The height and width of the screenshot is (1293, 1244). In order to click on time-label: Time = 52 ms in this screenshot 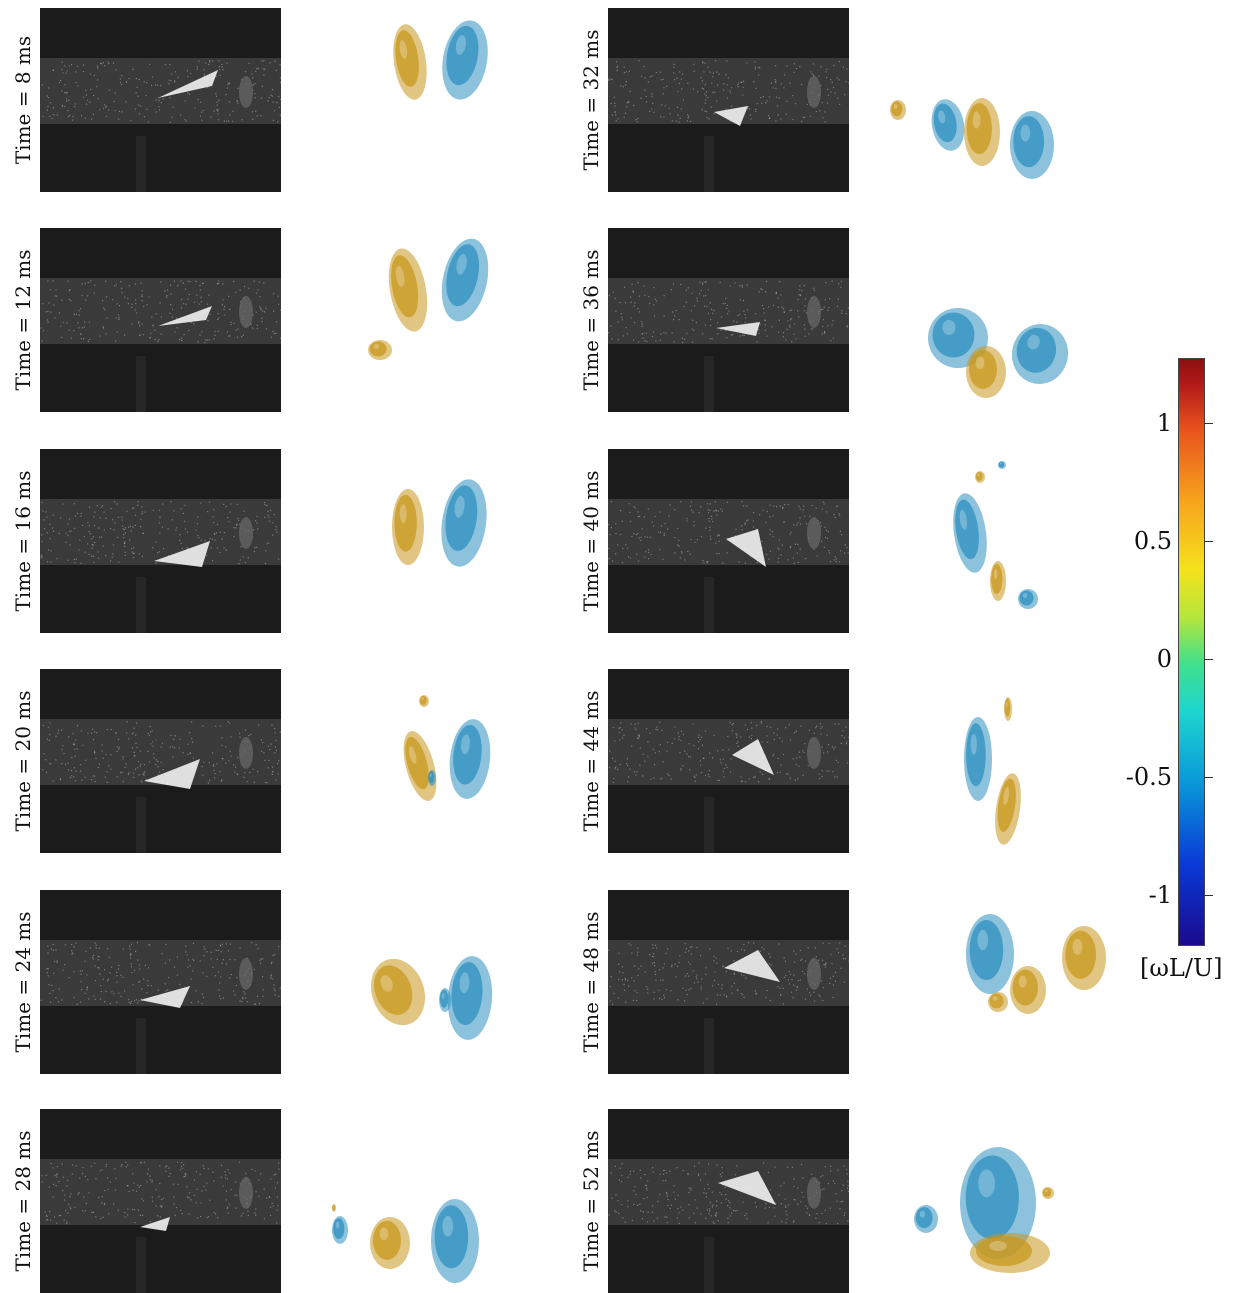, I will do `click(591, 1201)`.